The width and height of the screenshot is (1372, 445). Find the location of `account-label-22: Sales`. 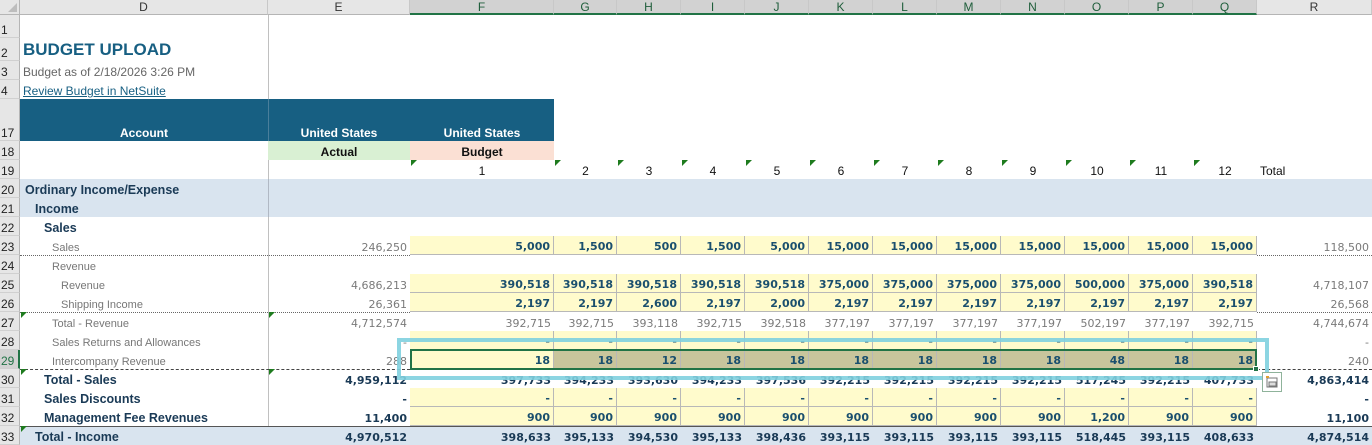

account-label-22: Sales is located at coordinates (60, 228).